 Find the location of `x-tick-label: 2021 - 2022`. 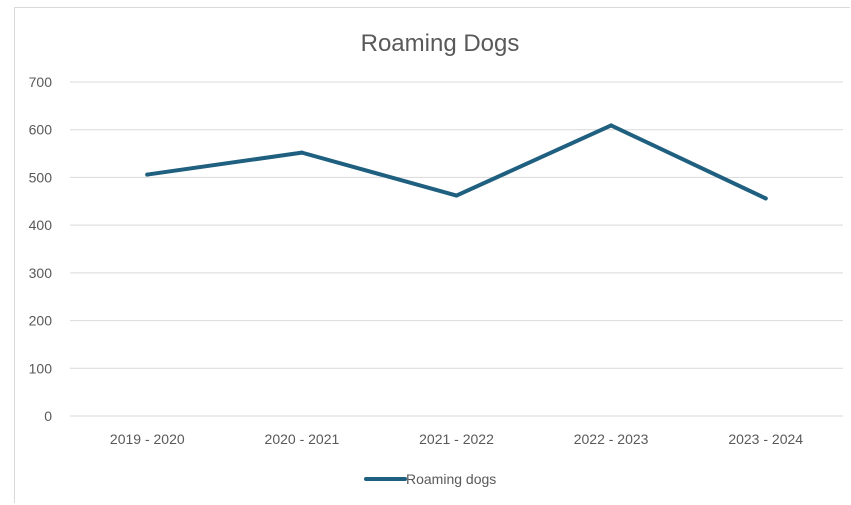

x-tick-label: 2021 - 2022 is located at coordinates (456, 439).